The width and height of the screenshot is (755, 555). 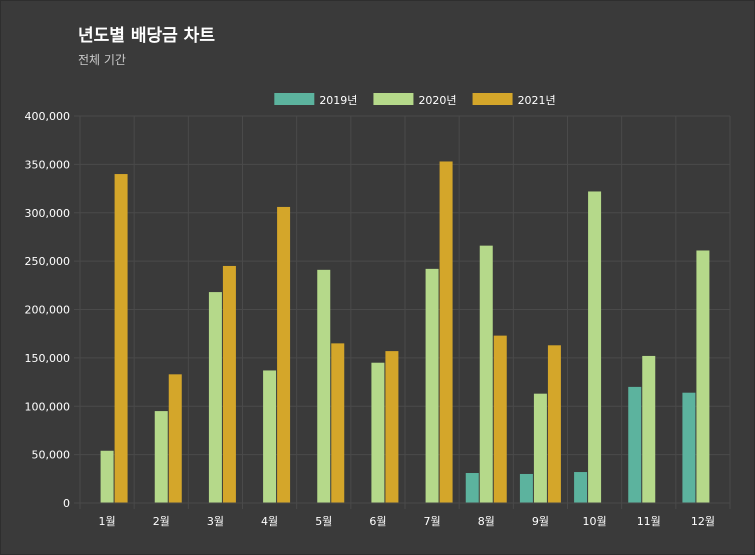 What do you see at coordinates (472, 488) in the screenshot?
I see `bar-2019년-8월` at bounding box center [472, 488].